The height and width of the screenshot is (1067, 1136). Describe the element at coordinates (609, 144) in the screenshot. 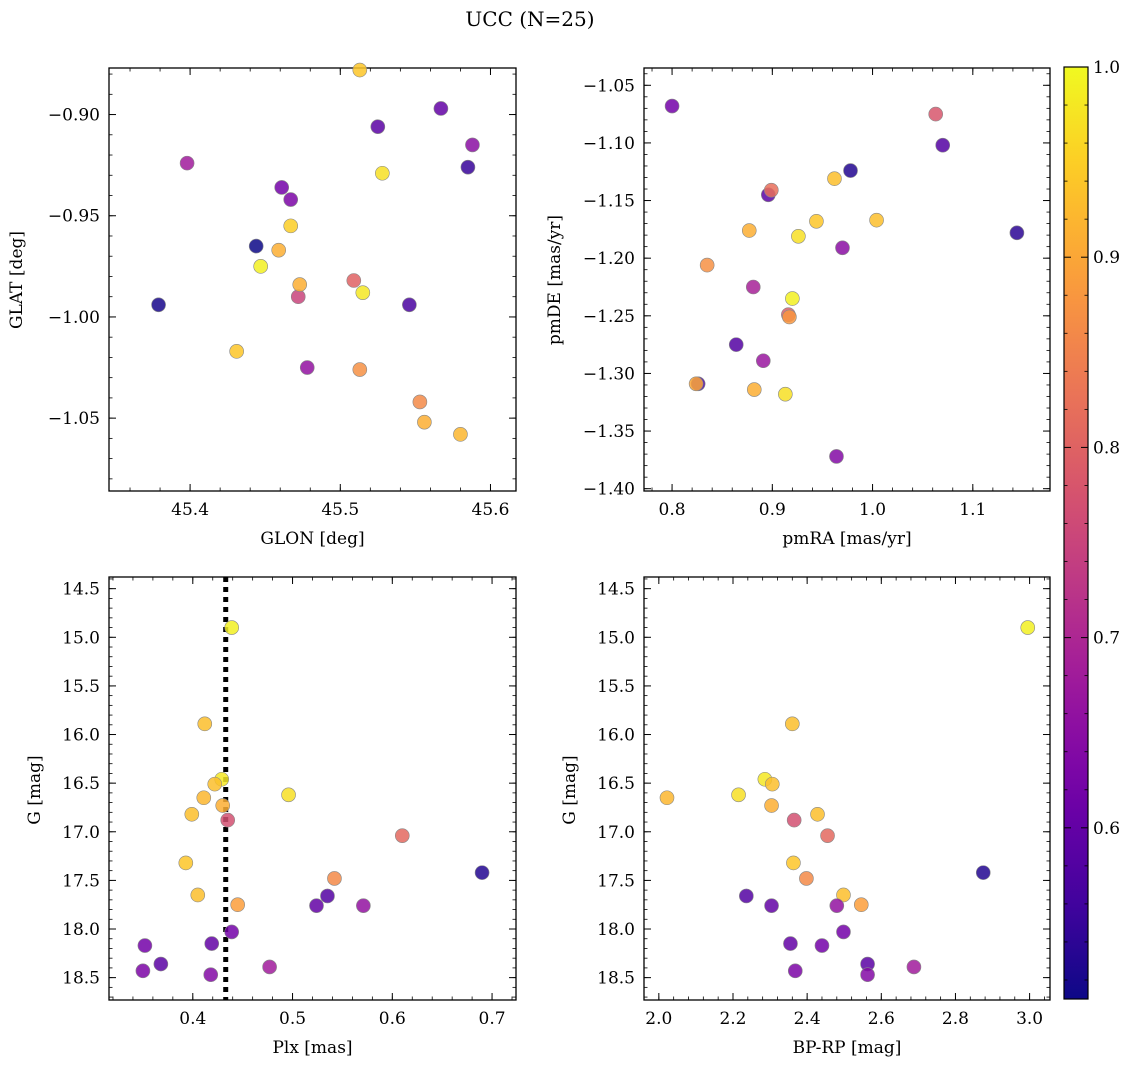

I see `y-tick-label: −1.10` at that location.